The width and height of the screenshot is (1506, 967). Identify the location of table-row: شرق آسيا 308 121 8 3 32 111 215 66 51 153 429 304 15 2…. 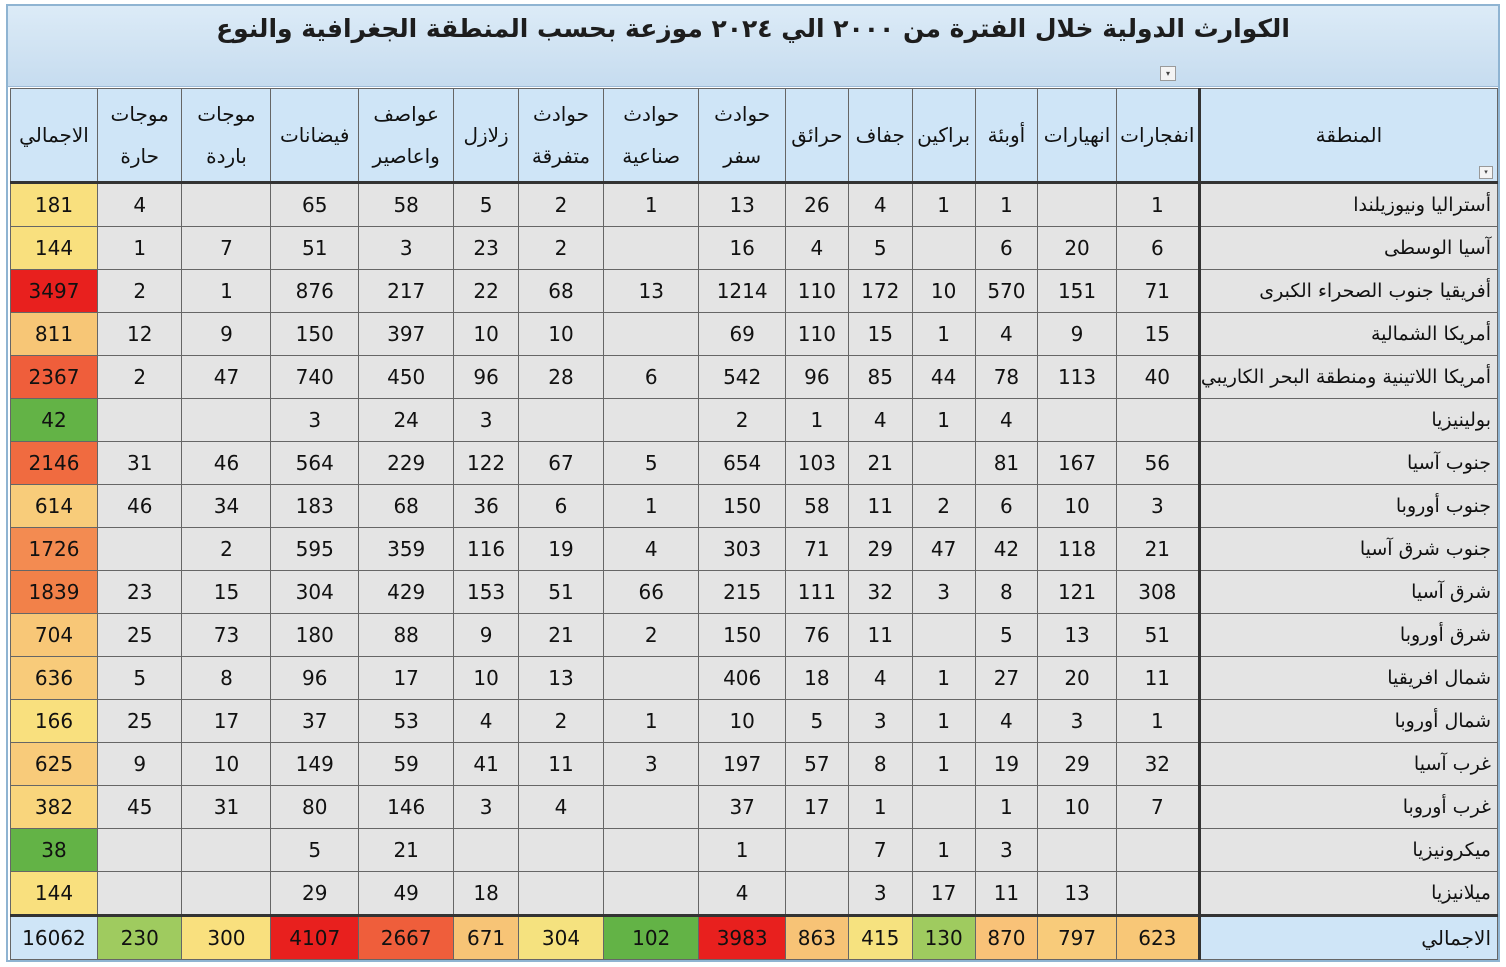
(754, 592).